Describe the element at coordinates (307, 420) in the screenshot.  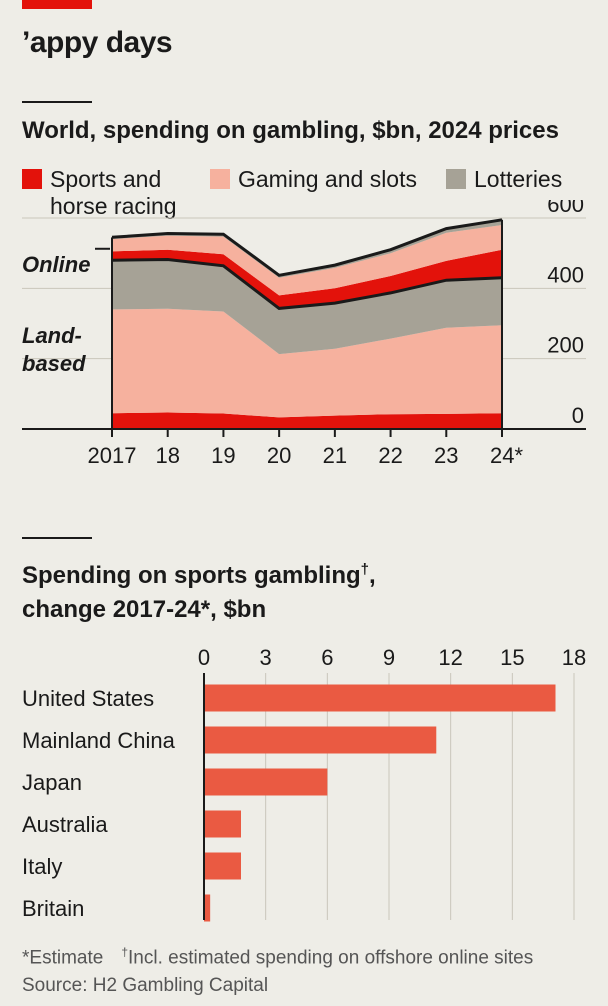
I see `area-land-based-sports-and-horse-racing` at that location.